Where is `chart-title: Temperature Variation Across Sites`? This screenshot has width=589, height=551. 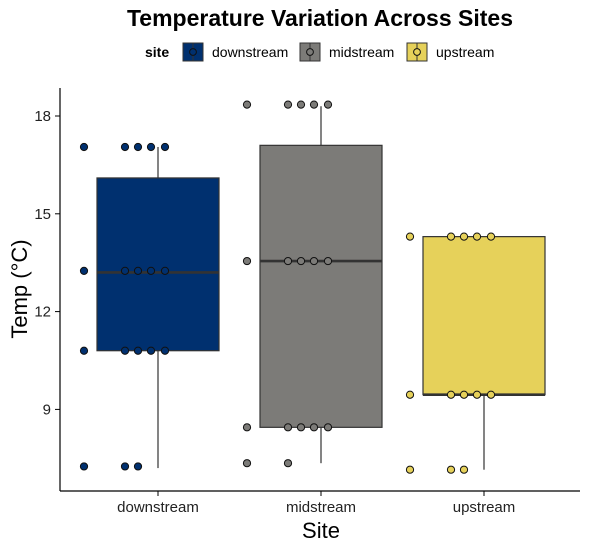
chart-title: Temperature Variation Across Sites is located at coordinates (320, 18).